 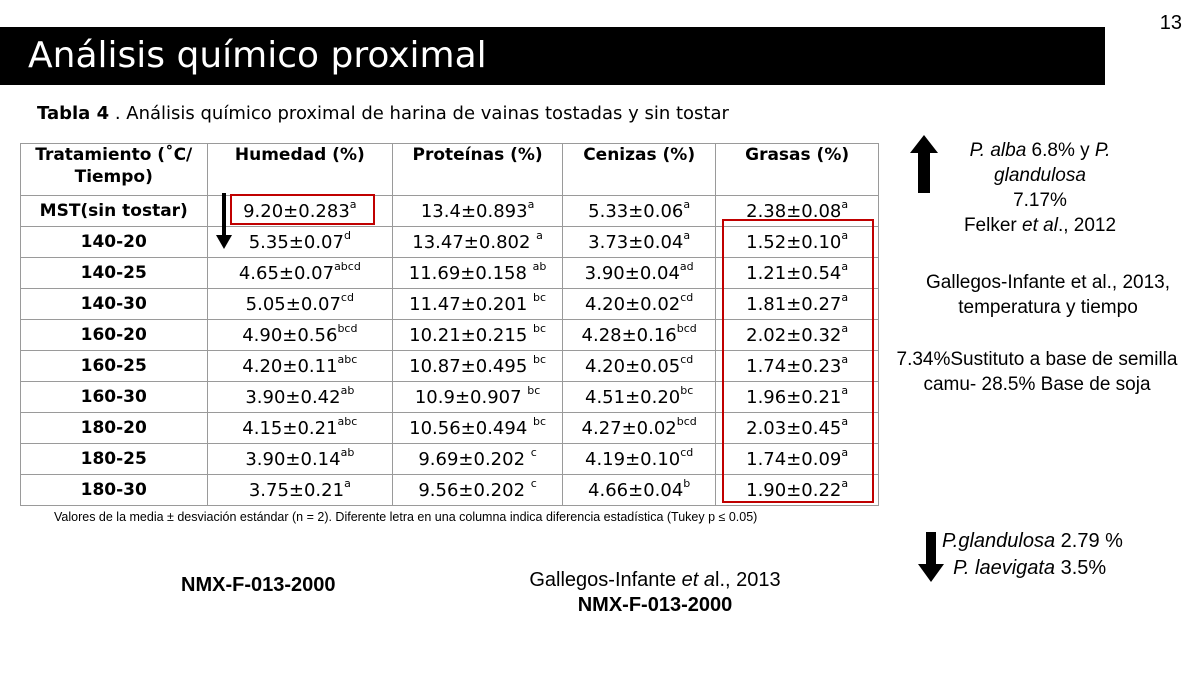 What do you see at coordinates (478, 366) in the screenshot?
I see `cell-proteinas: 10.87±0.495 bc` at bounding box center [478, 366].